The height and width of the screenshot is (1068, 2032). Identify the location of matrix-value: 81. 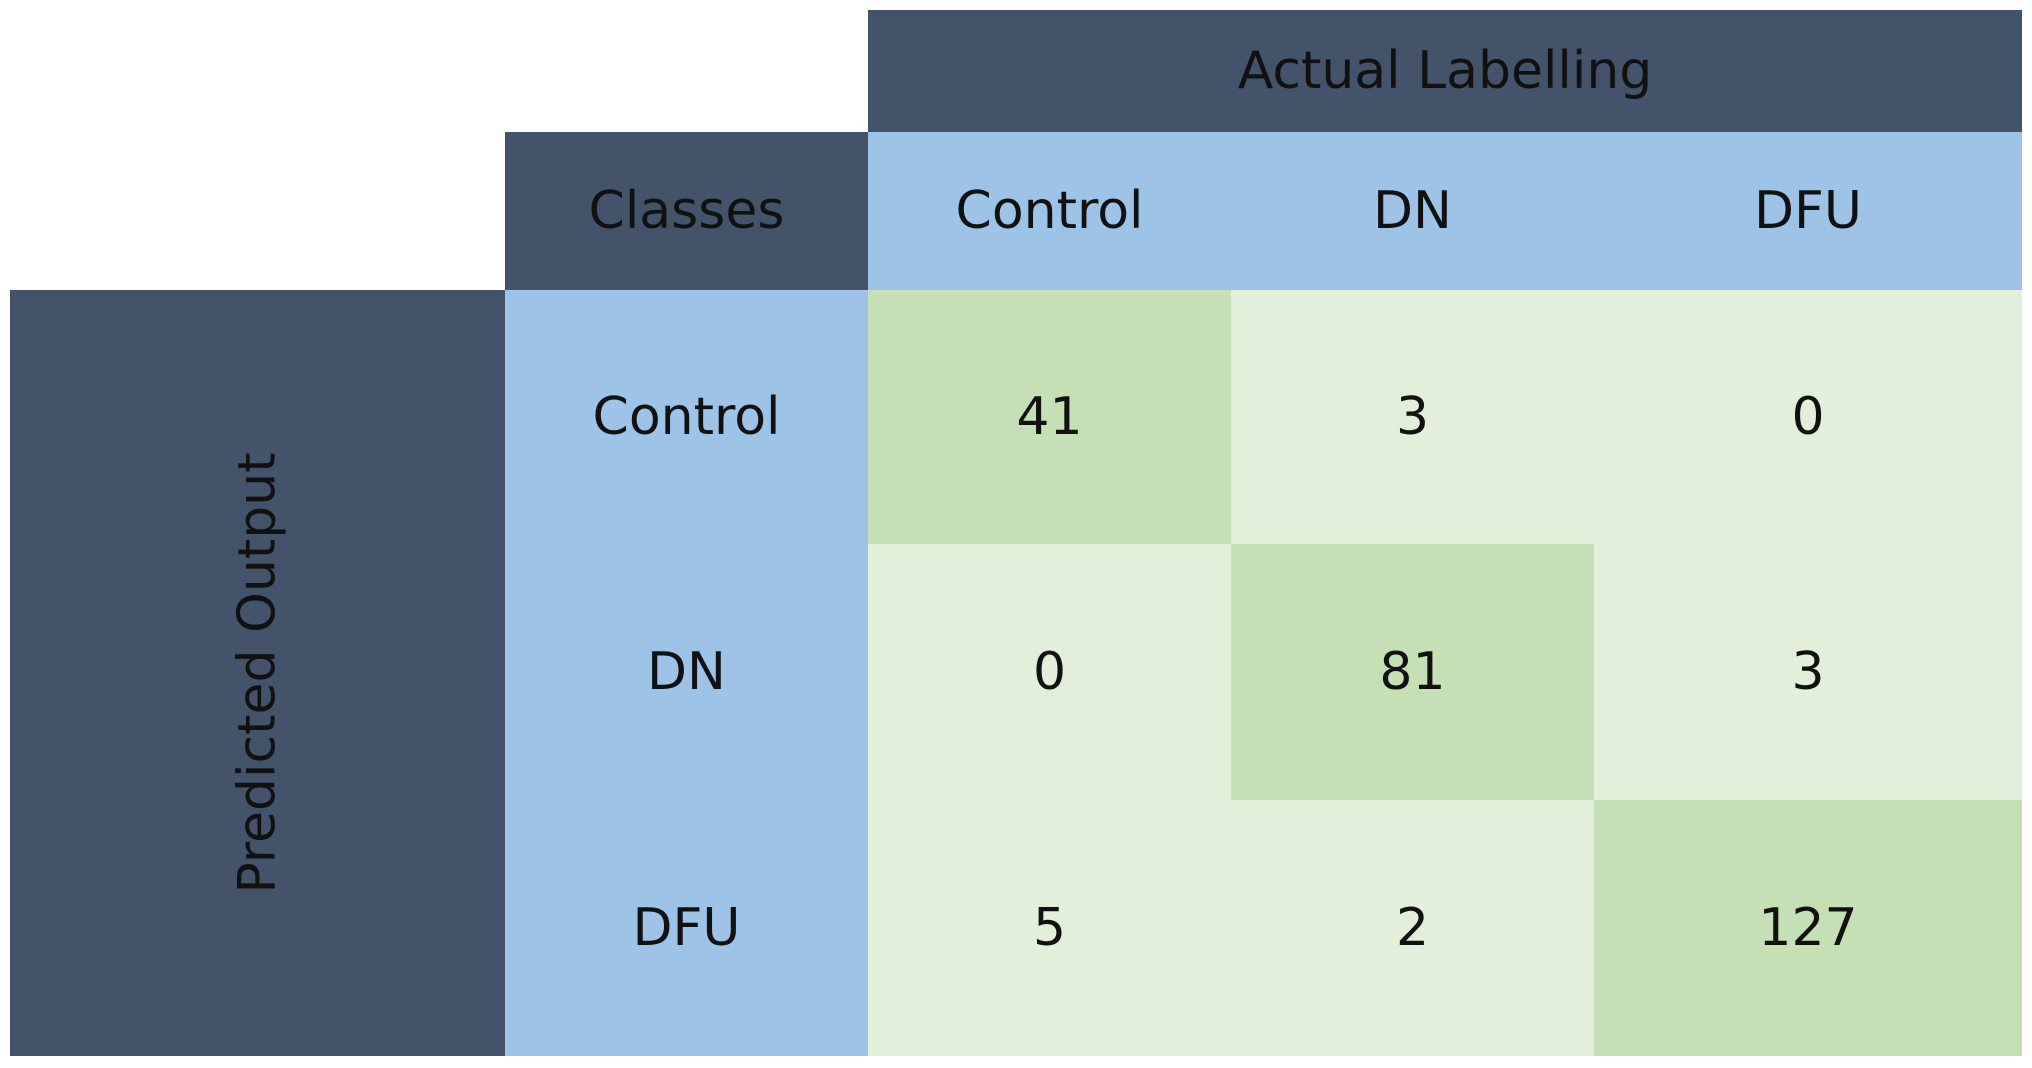
(1412, 672).